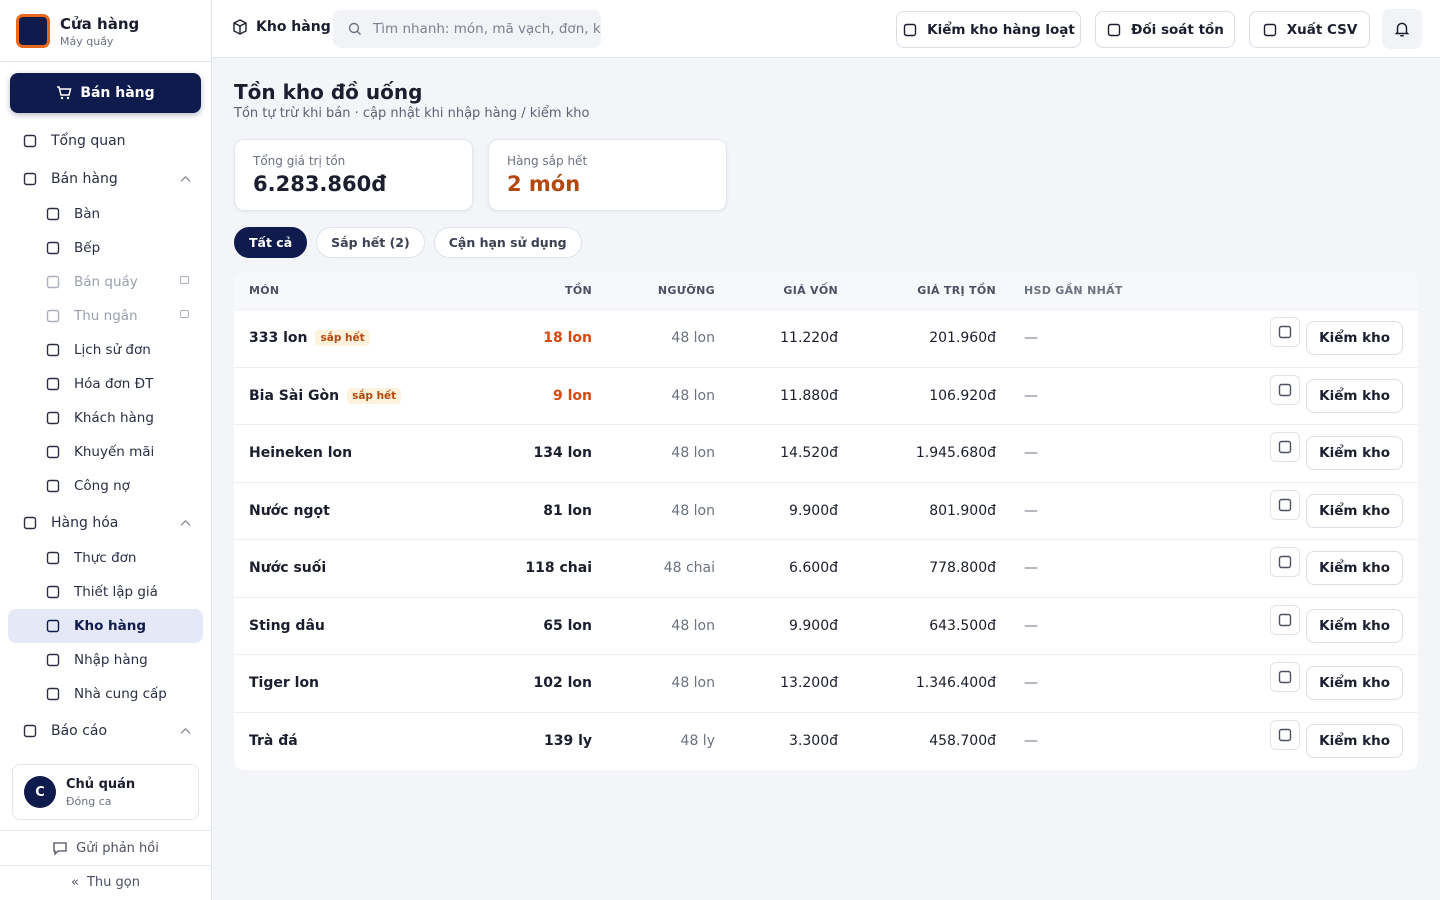 This screenshot has width=1440, height=900. What do you see at coordinates (105, 418) in the screenshot?
I see `nav-subitem: Khách hàng` at bounding box center [105, 418].